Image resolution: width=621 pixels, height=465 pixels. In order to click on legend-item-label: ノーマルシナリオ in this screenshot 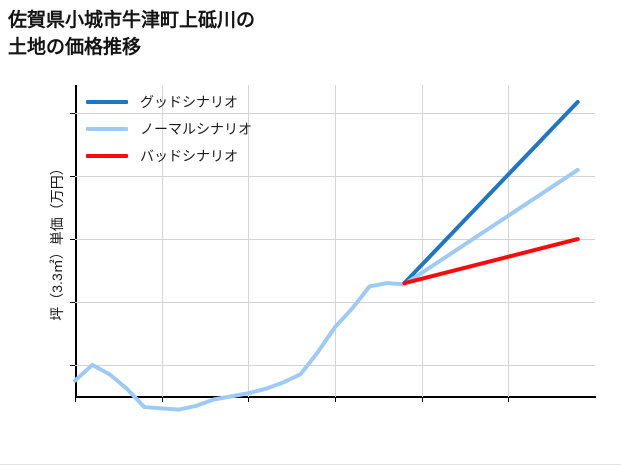, I will do `click(196, 128)`.